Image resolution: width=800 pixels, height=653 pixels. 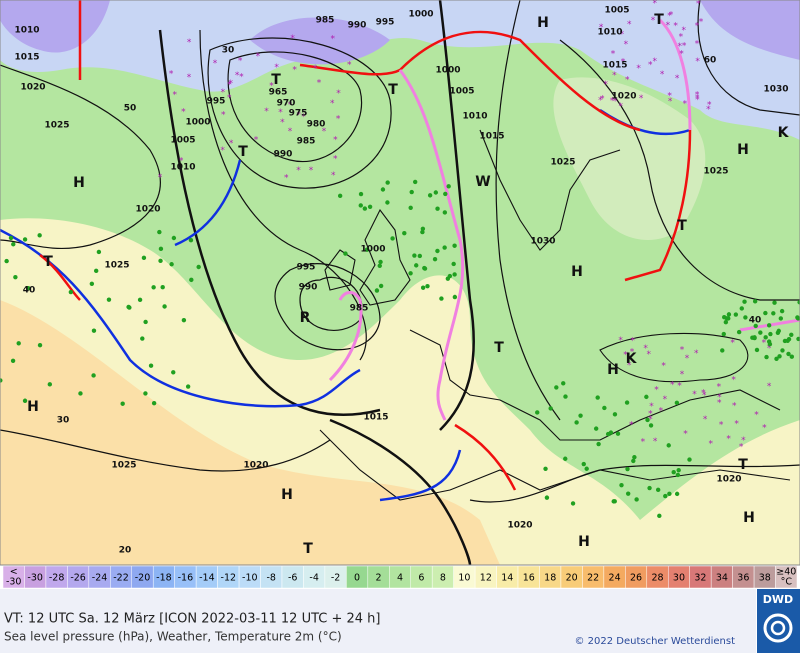 I want to click on isobar-label: 1025, so click(x=56, y=126).